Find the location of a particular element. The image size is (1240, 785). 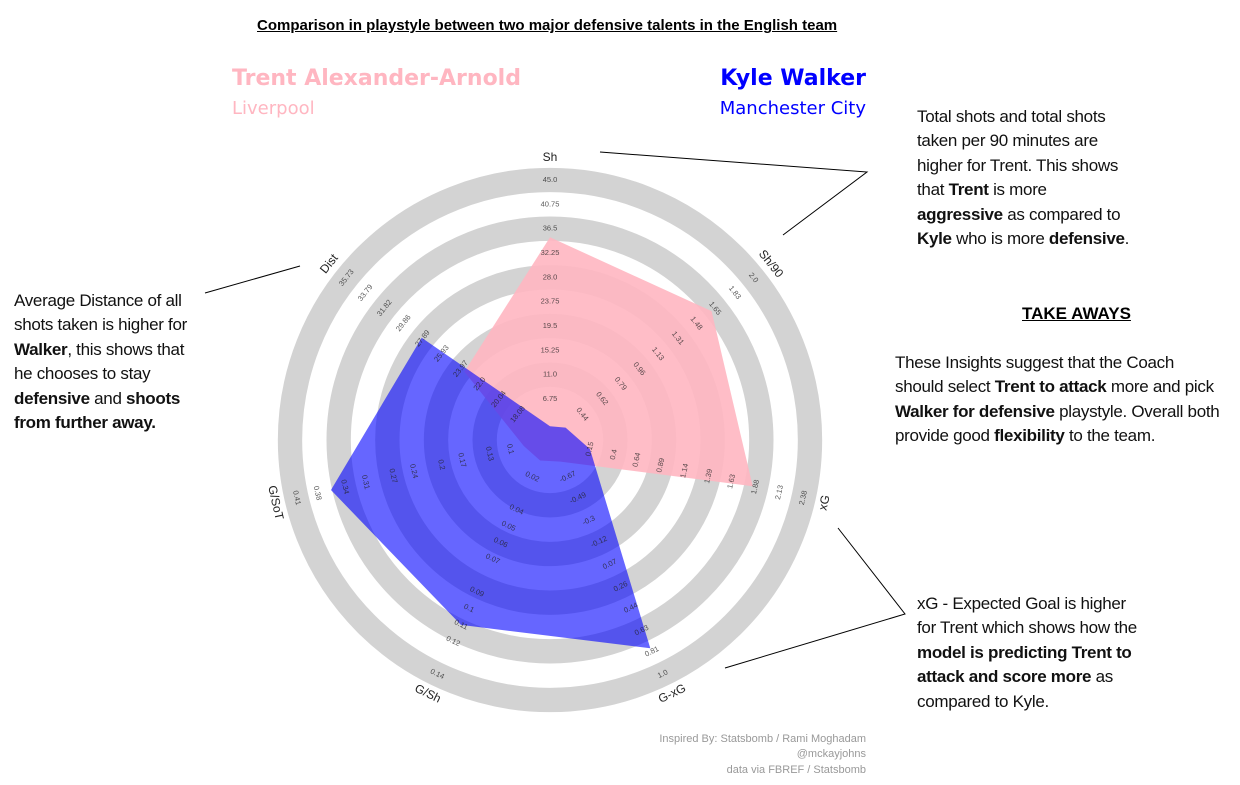

heading: TAKE AWAYS is located at coordinates (1076, 313).